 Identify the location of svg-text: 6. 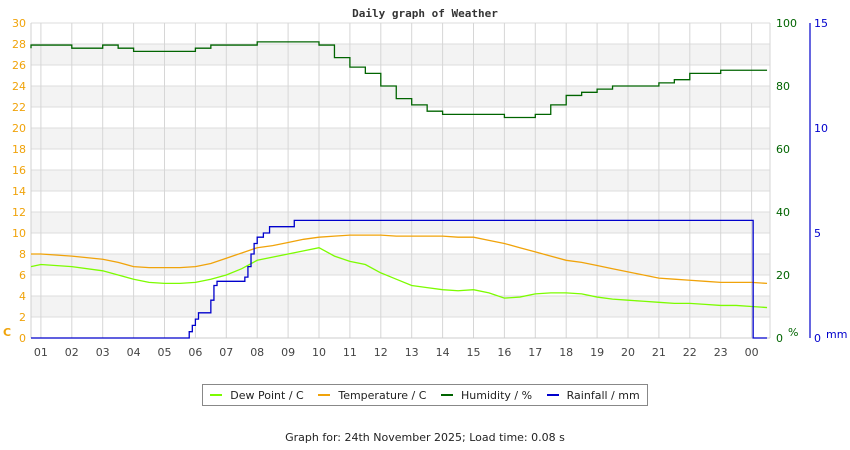
(22, 275).